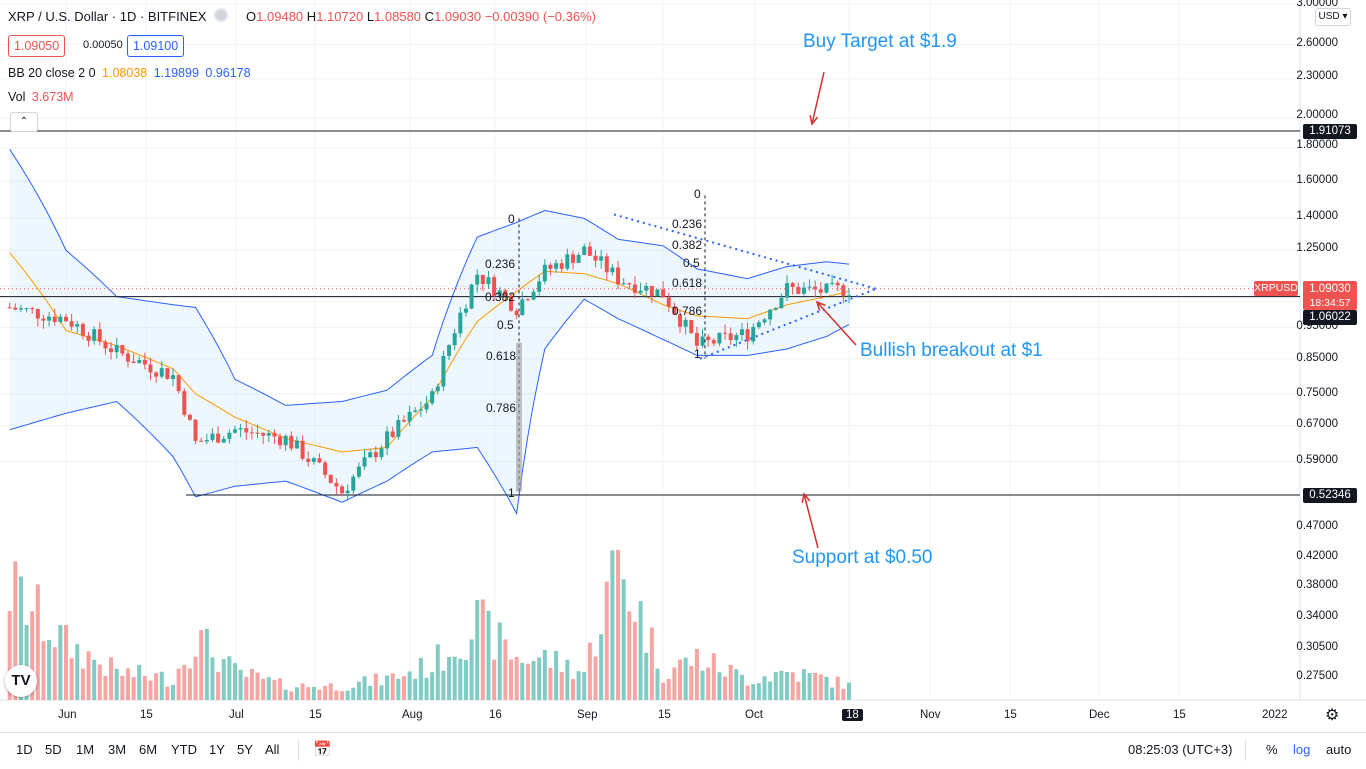  What do you see at coordinates (1332, 715) in the screenshot?
I see `settings-gear-icon: ⚙` at bounding box center [1332, 715].